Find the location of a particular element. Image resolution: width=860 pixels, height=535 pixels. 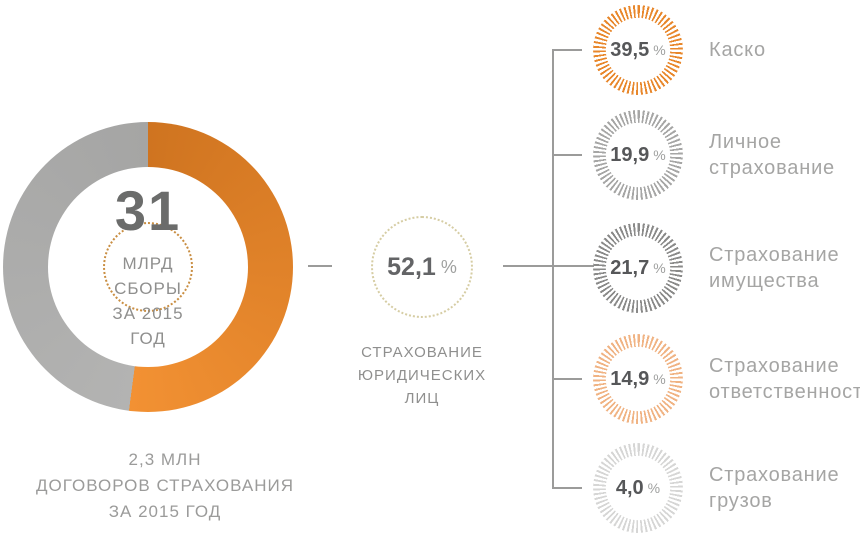

donut-hole: 31 МЛРД СБОРЫ ЗА 2015 ГОД is located at coordinates (148, 267).